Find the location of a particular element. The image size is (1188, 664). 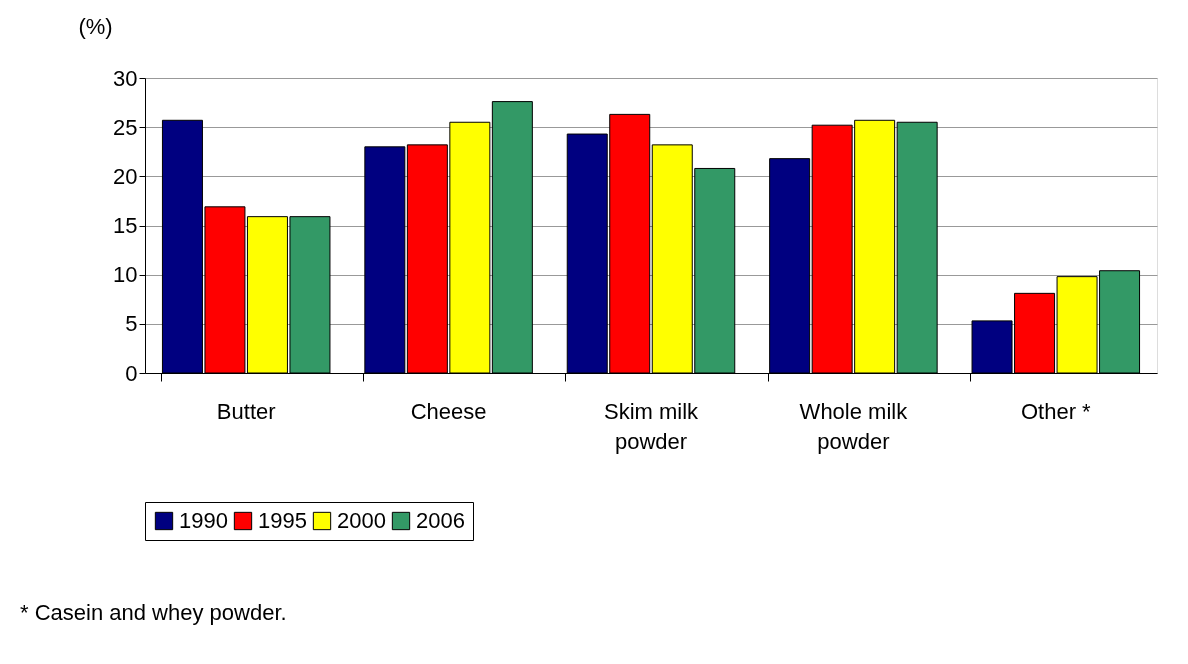

legend-label: 2000 is located at coordinates (361, 520).